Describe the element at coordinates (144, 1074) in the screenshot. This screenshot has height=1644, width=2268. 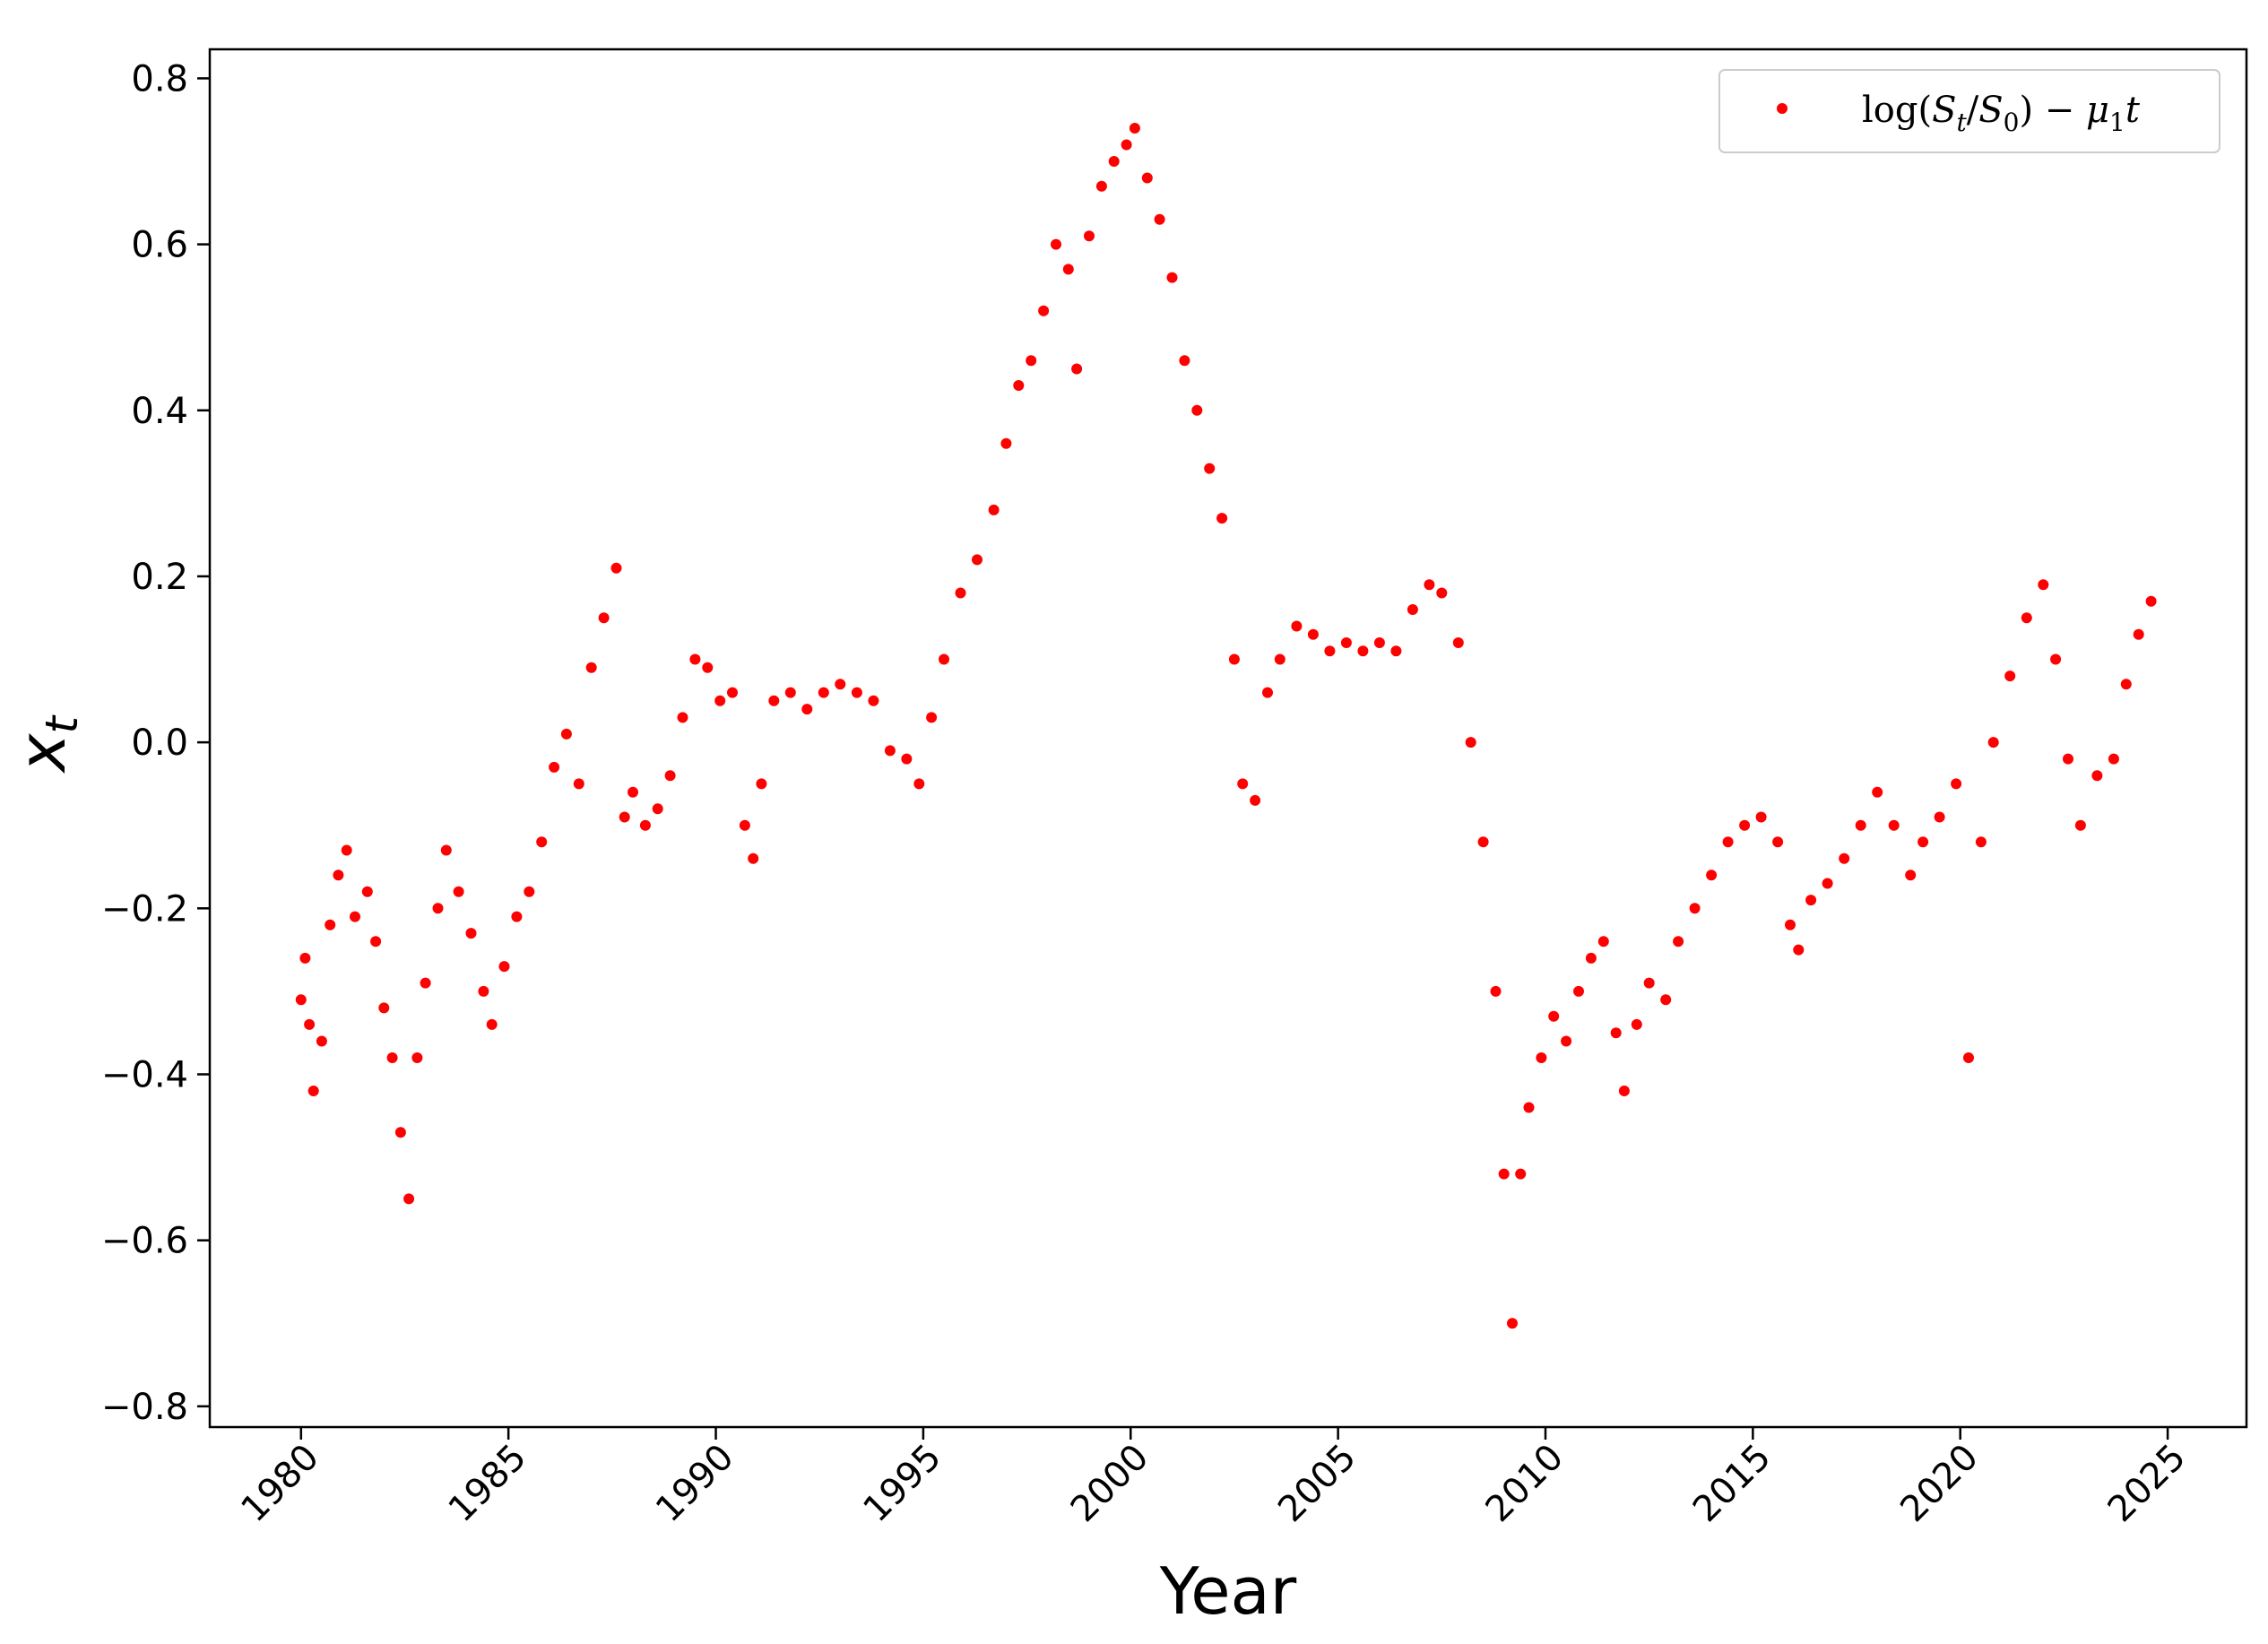
I see `y-tick-label: −0.4` at that location.